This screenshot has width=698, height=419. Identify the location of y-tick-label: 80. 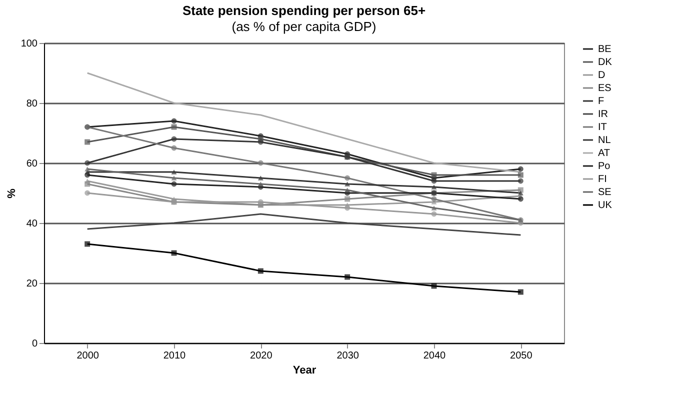
(32, 104).